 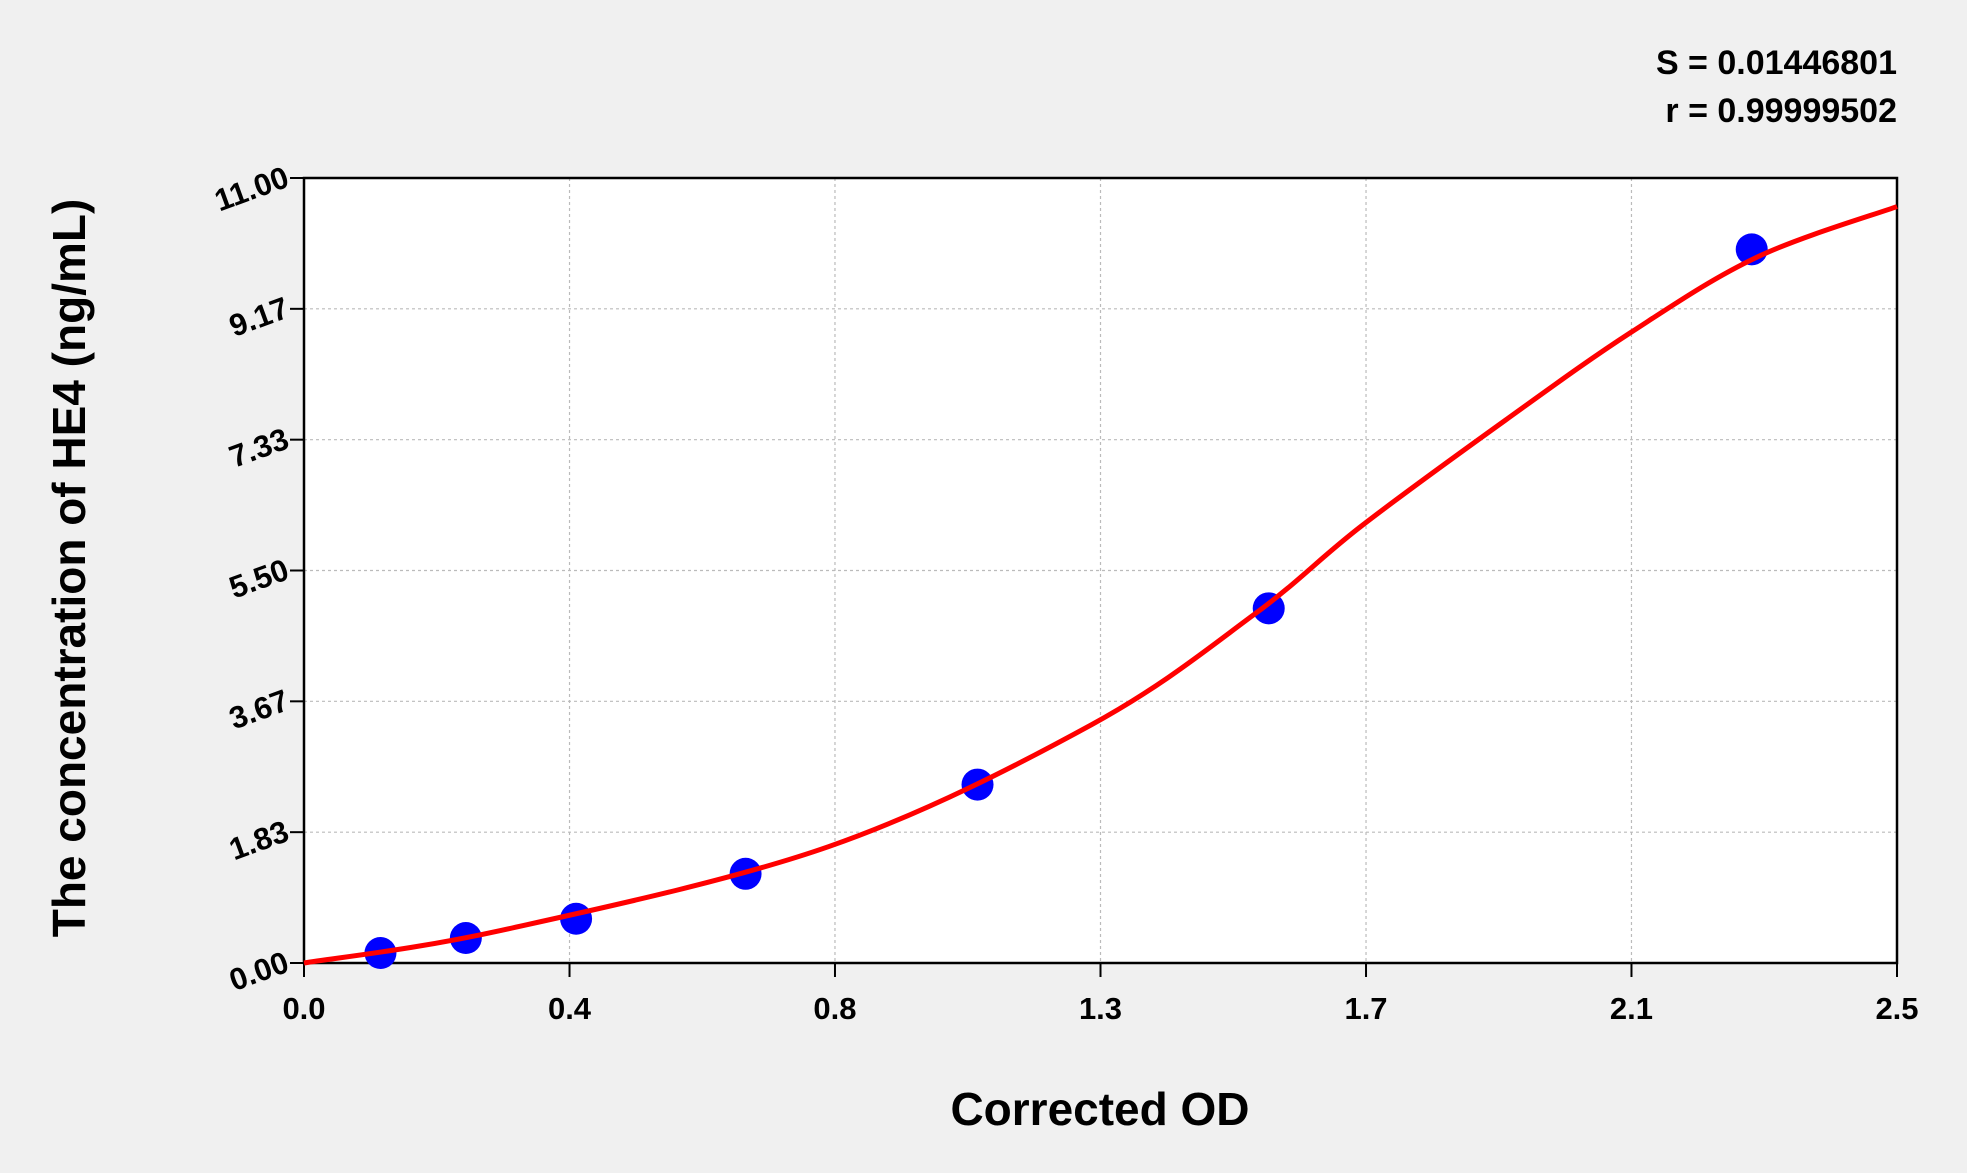 I want to click on y-tick-label: 3.67, so click(x=259, y=710).